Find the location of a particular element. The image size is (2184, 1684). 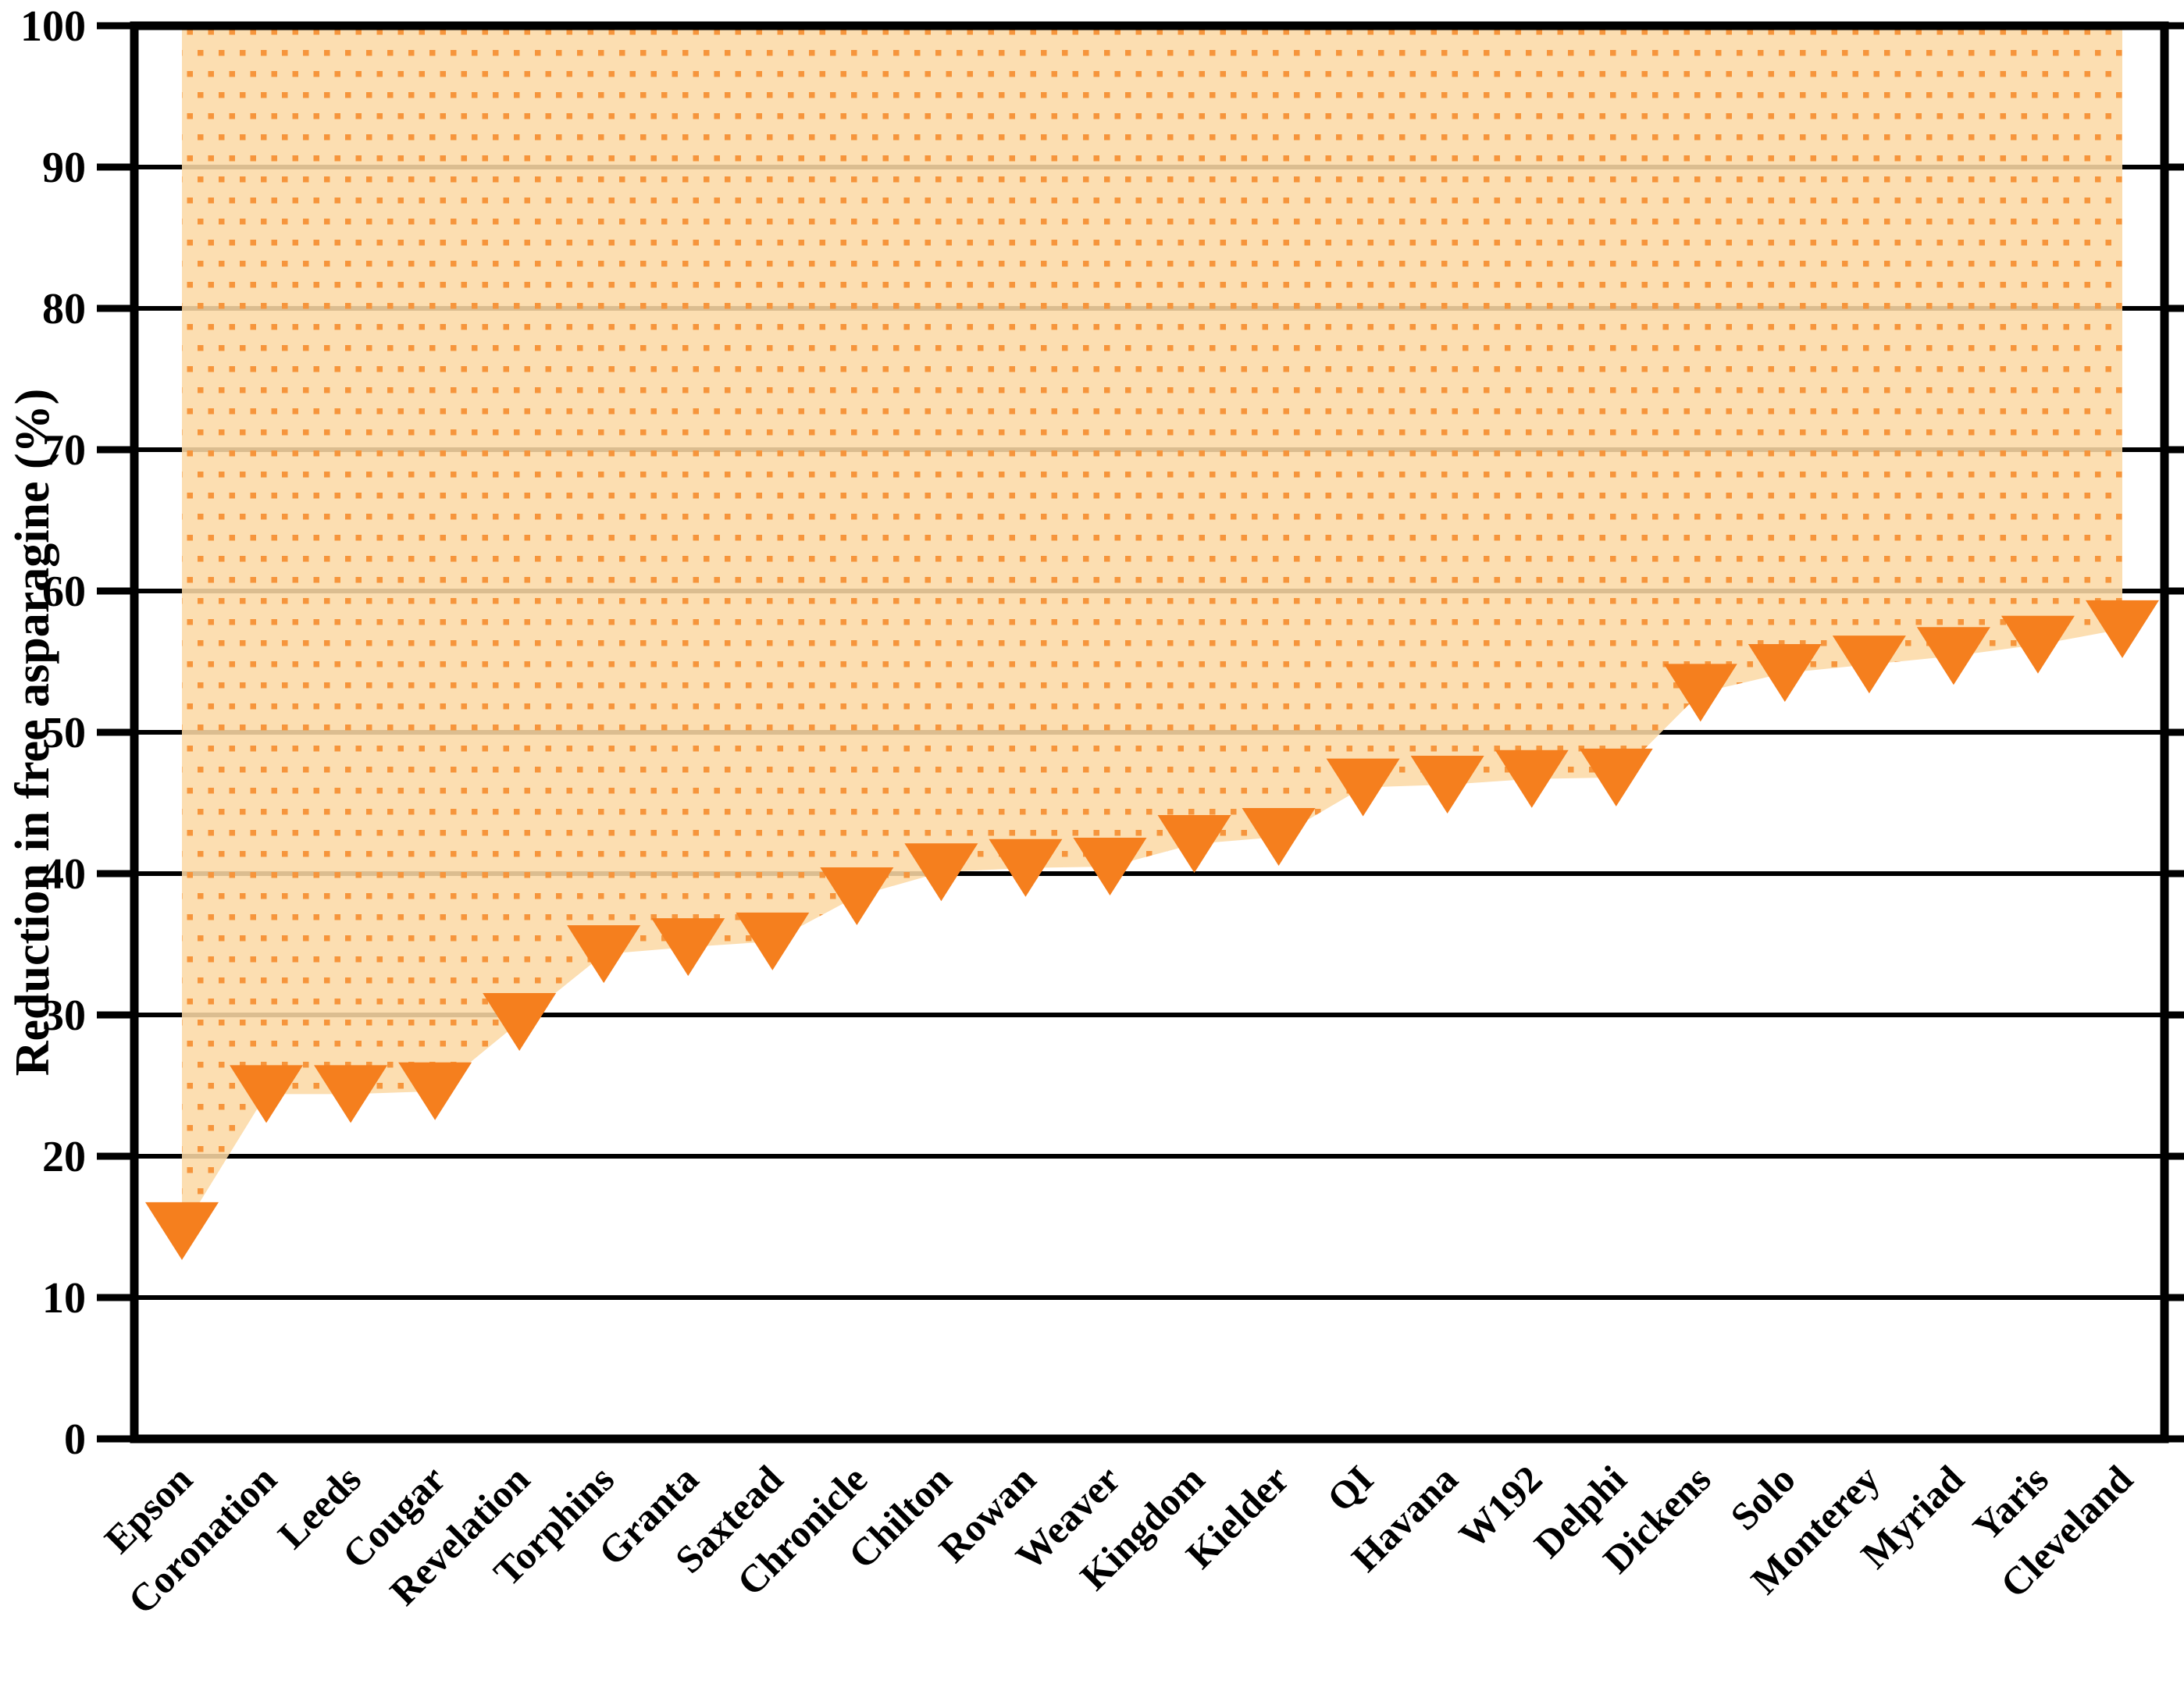

marker-delphi is located at coordinates (1616, 777).